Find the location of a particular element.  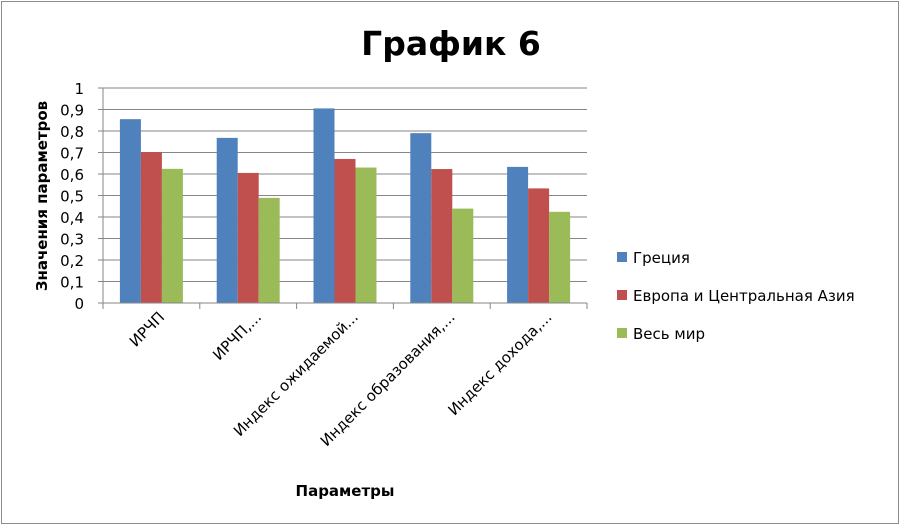

y-tick-label: 0,5 is located at coordinates (72, 197).